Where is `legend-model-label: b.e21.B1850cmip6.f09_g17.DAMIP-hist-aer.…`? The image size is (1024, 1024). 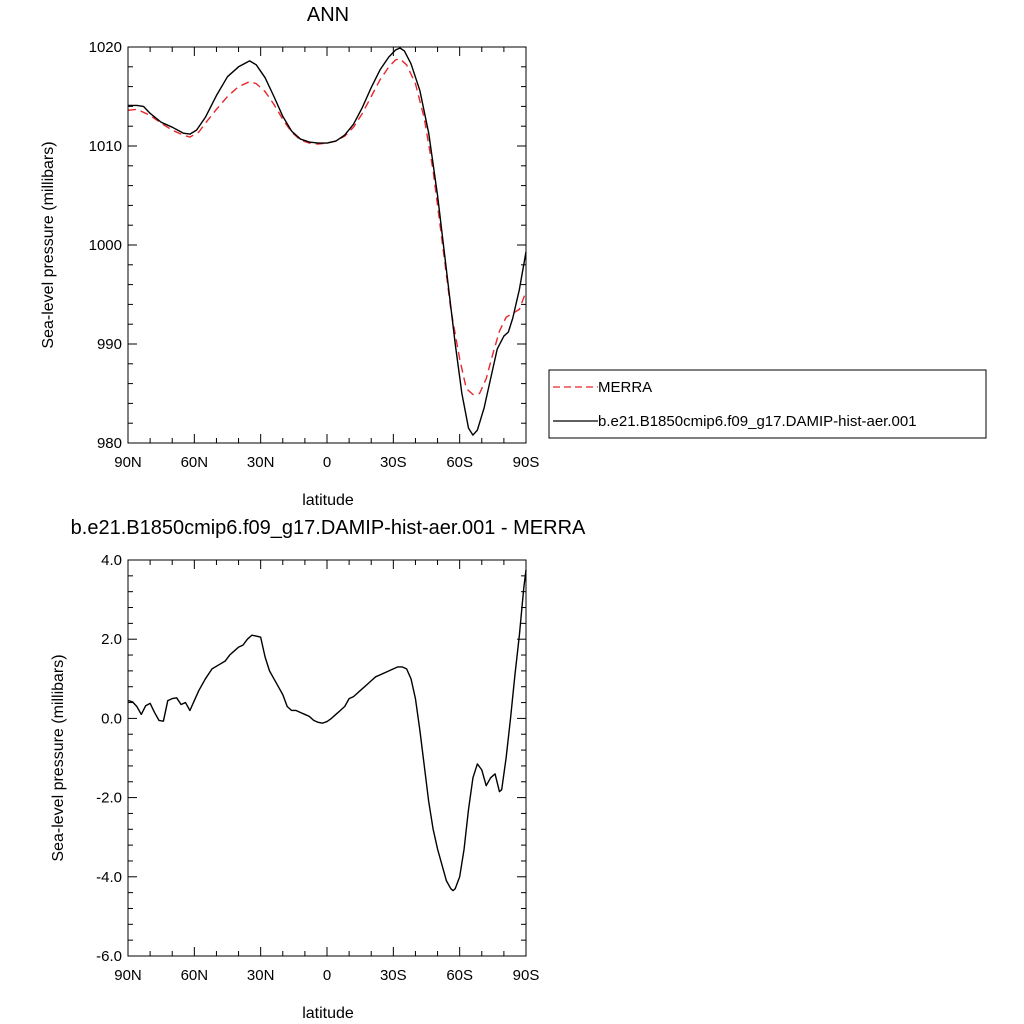
legend-model-label: b.e21.B1850cmip6.f09_g17.DAMIP-hist-aer.… is located at coordinates (757, 421).